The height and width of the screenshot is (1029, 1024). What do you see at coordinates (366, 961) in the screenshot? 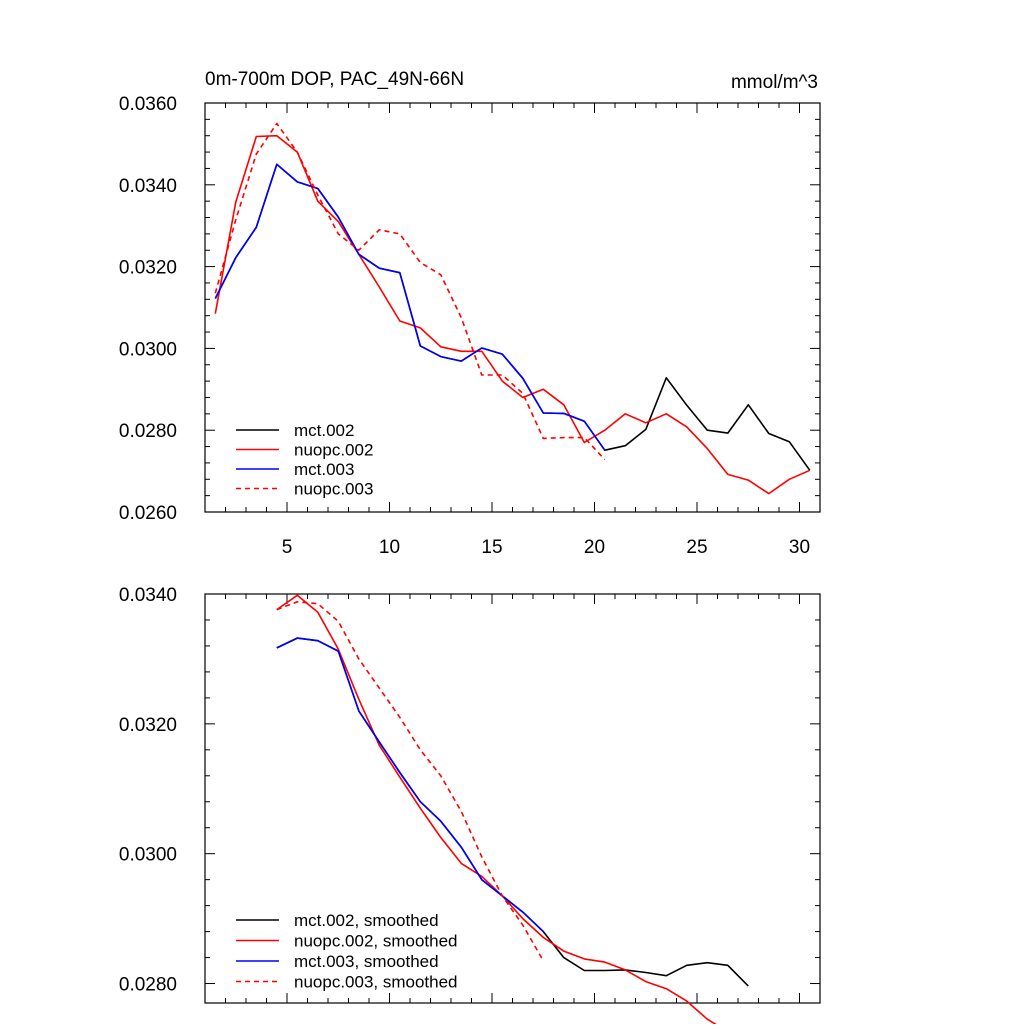
I see `legend-label: mct.003, smoothed` at bounding box center [366, 961].